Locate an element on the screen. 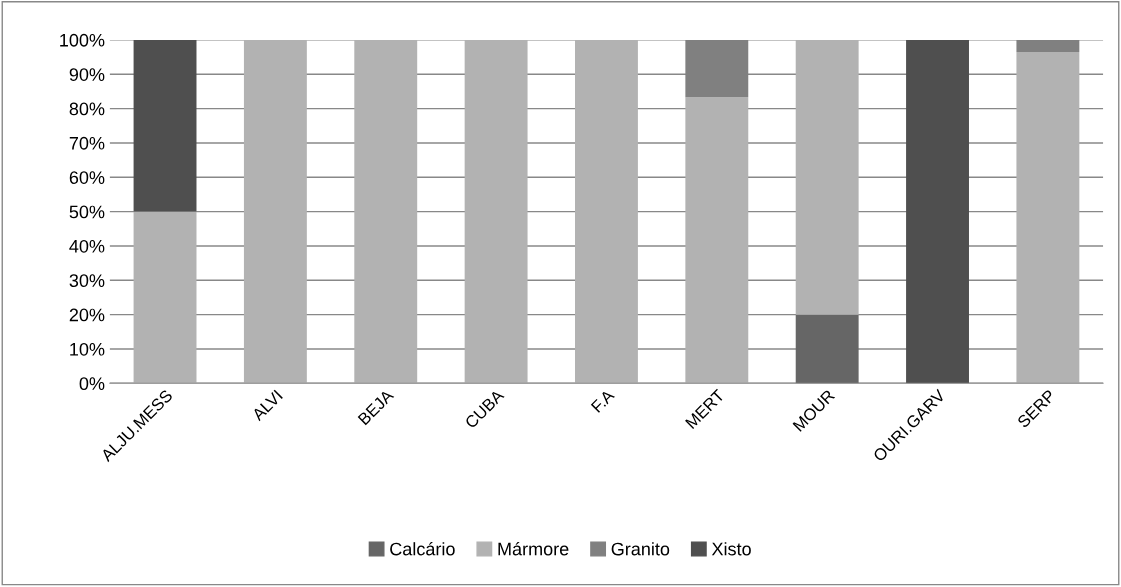  y-tick-label: 10% is located at coordinates (87, 349).